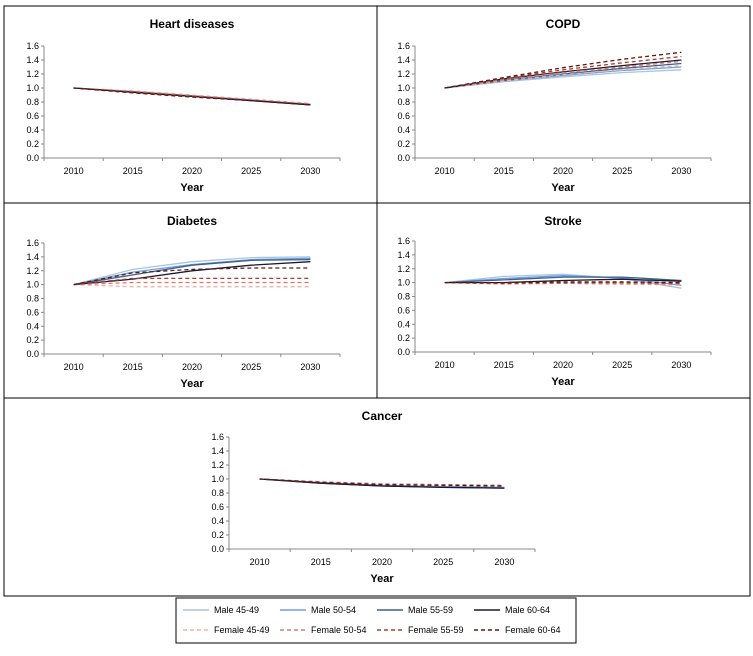 Image resolution: width=753 pixels, height=656 pixels. I want to click on legend-label-female-55-59: Female 55-59, so click(436, 630).